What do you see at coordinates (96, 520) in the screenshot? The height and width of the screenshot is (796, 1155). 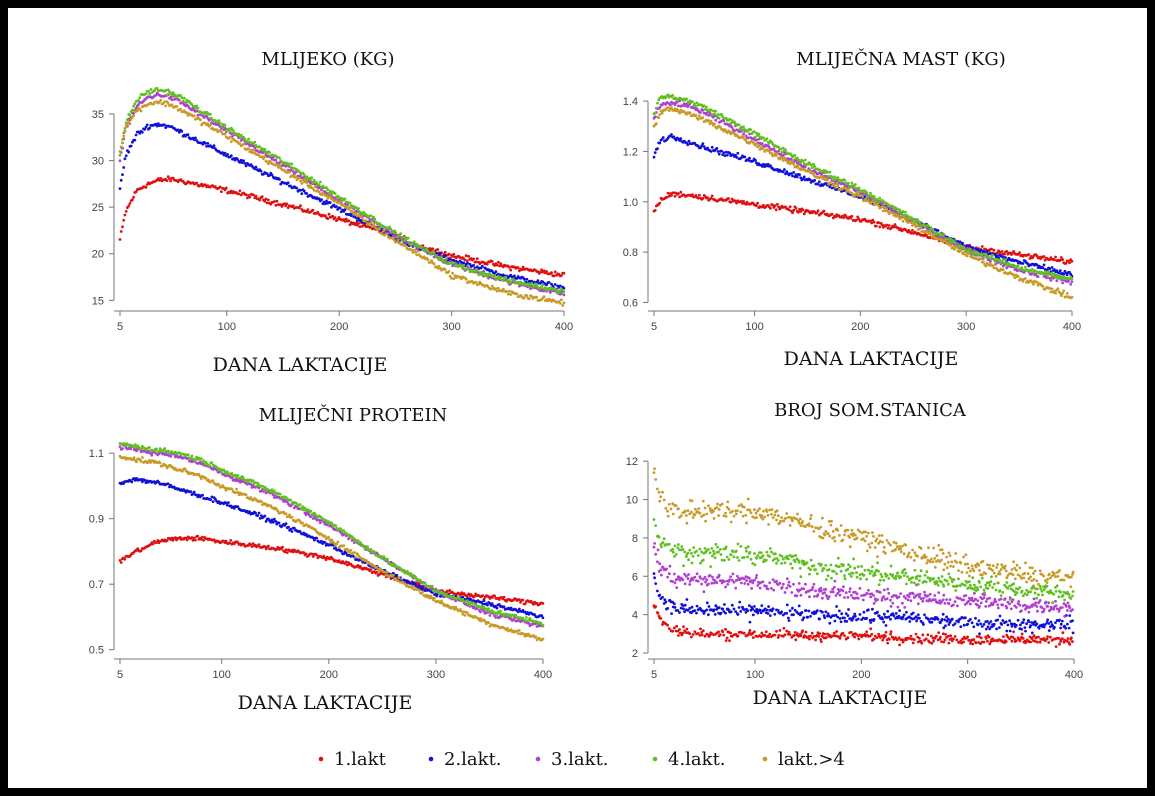 I see `y-tick-label: 0.9` at bounding box center [96, 520].